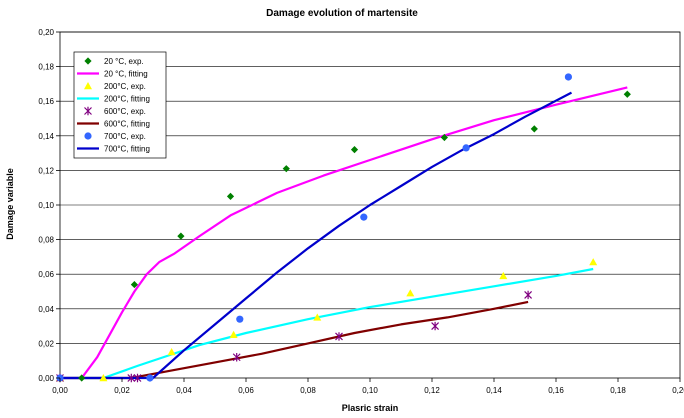  I want to click on x-axis-label: Plasric strain, so click(370, 408).